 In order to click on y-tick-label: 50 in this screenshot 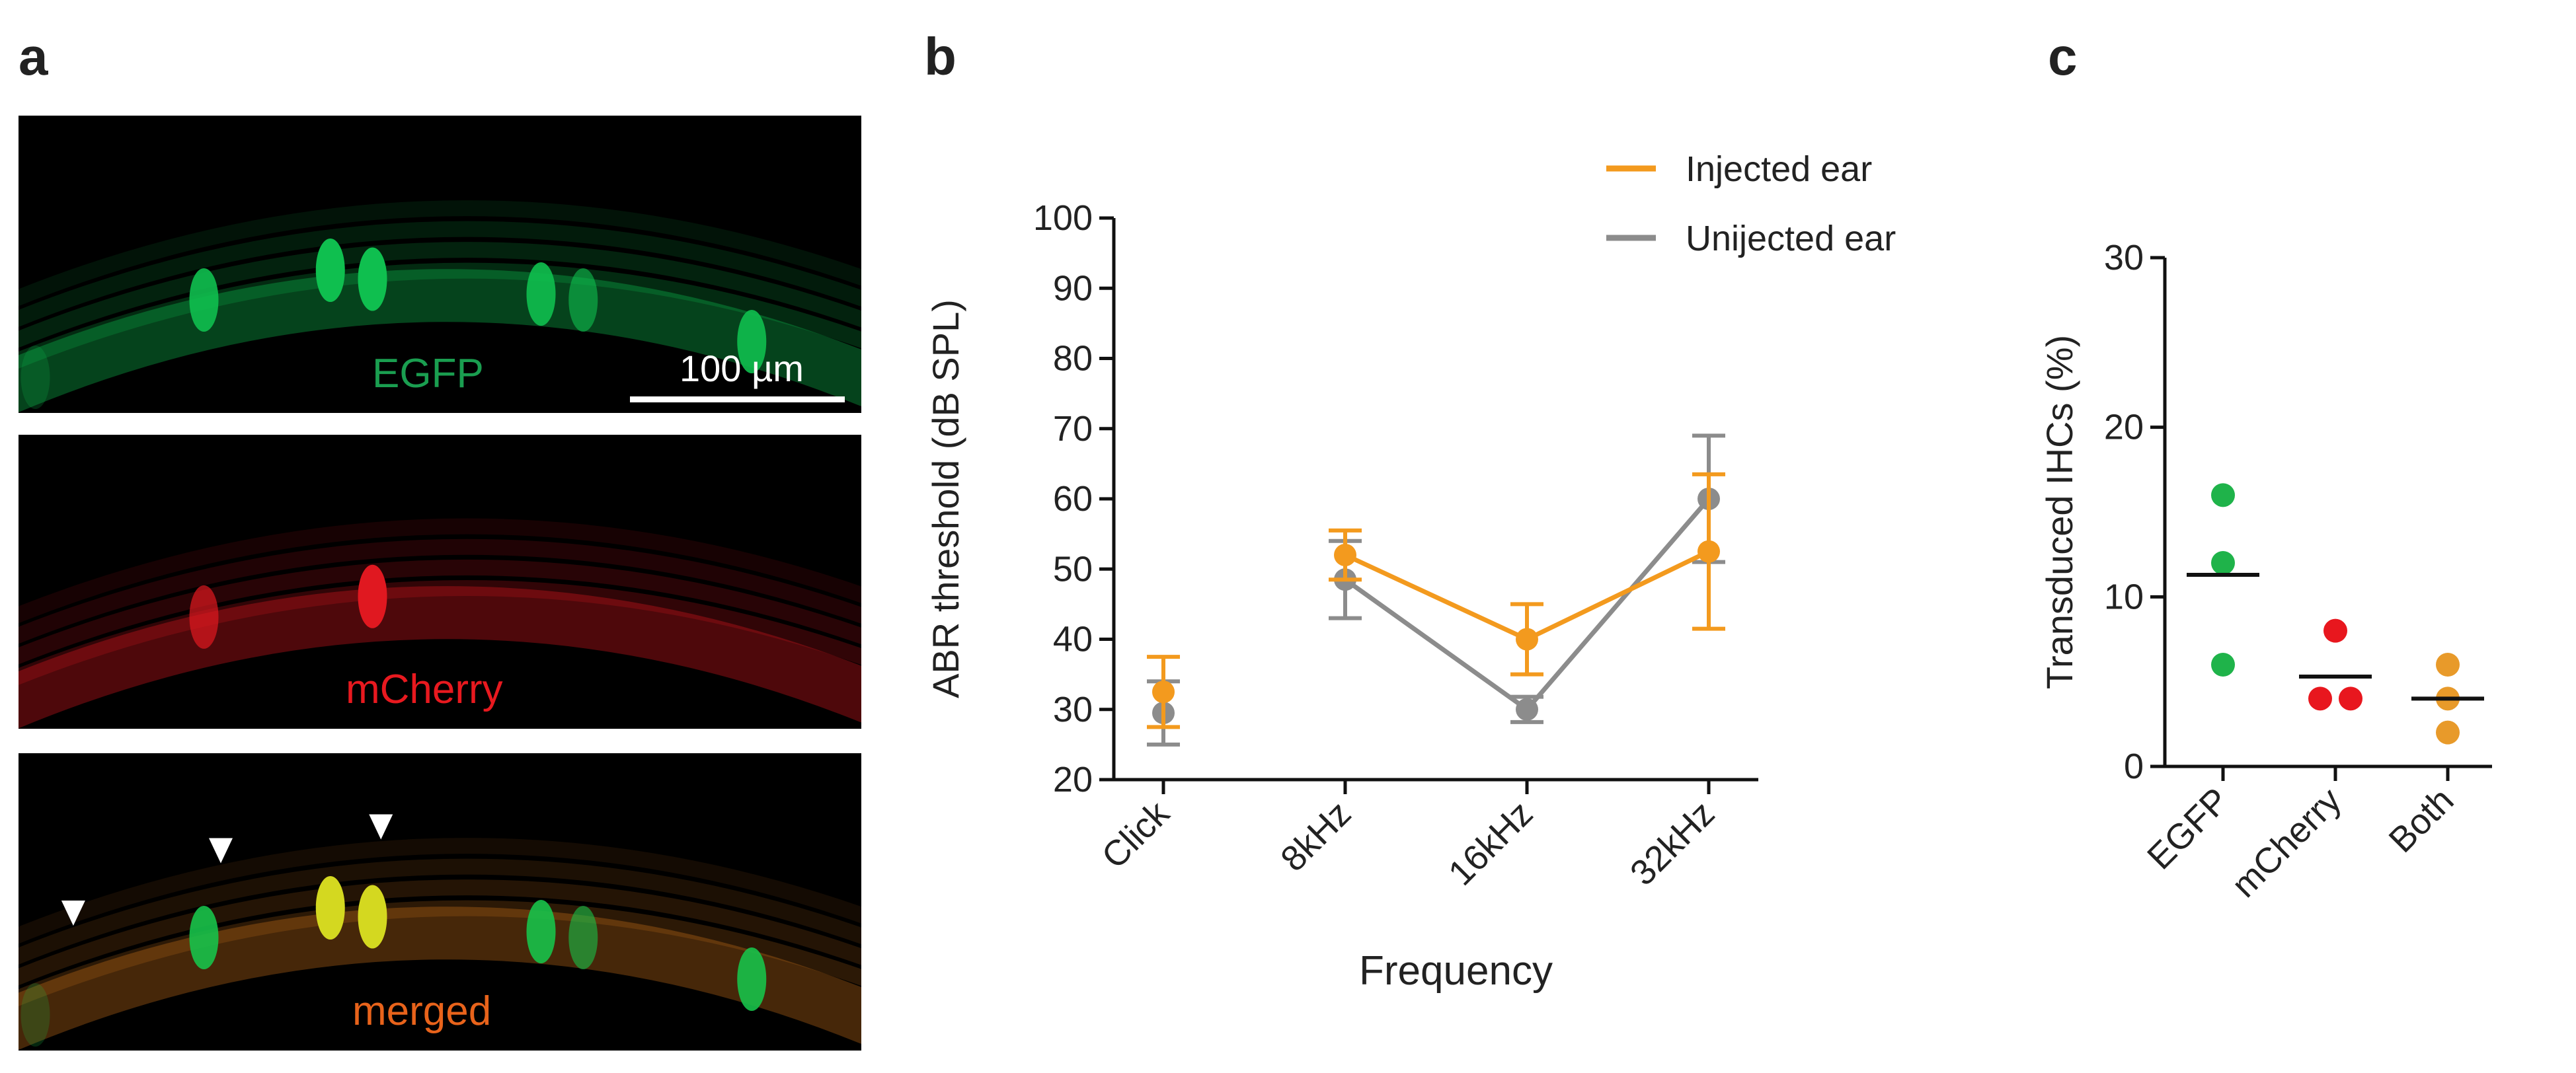, I will do `click(1073, 569)`.